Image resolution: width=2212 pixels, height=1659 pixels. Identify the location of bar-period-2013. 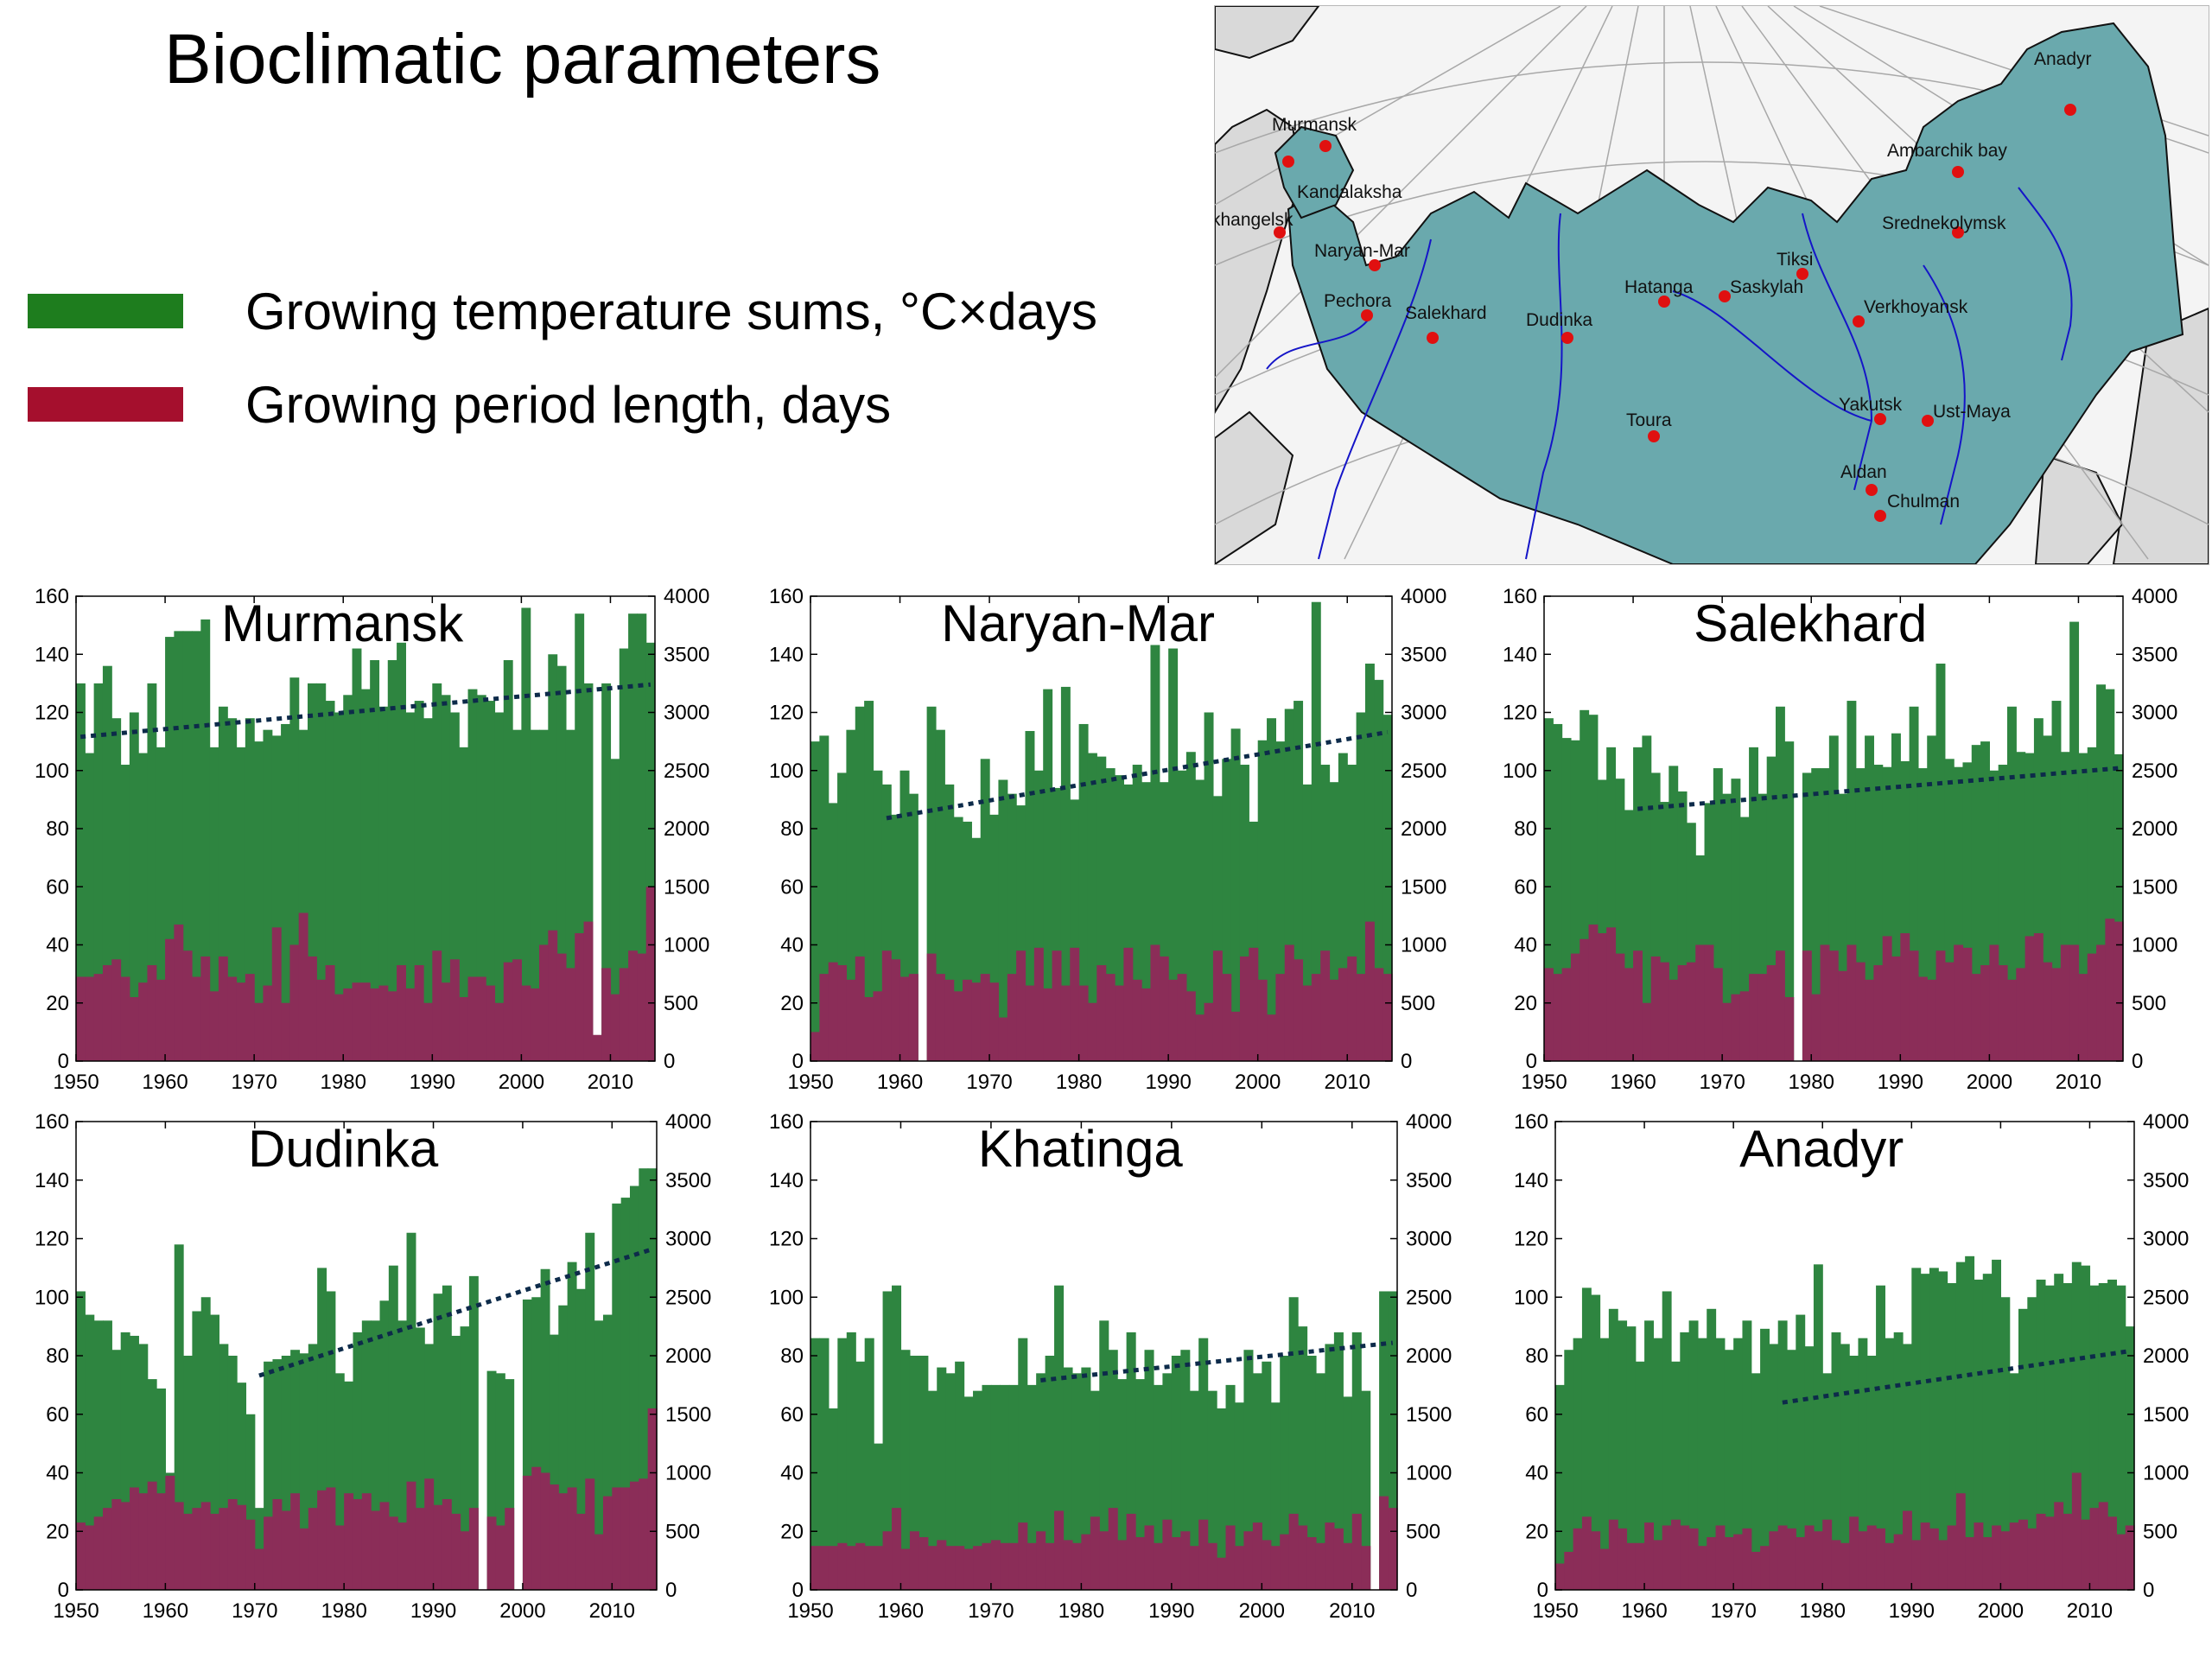
(642, 1007).